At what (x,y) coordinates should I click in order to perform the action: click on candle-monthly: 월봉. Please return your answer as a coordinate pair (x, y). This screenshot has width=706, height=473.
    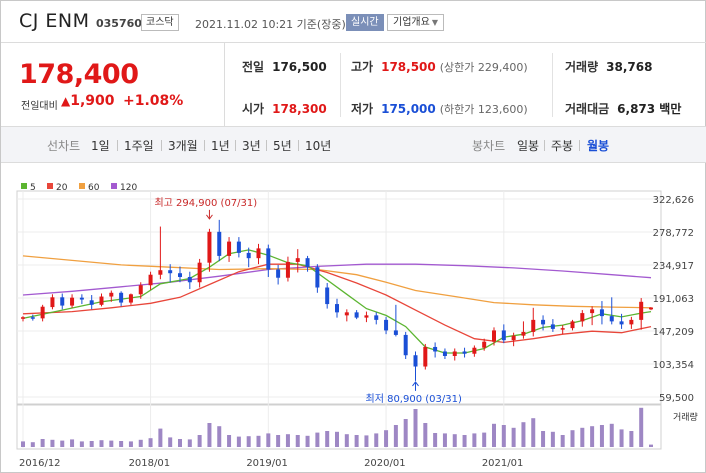
    Looking at the image, I should click on (598, 146).